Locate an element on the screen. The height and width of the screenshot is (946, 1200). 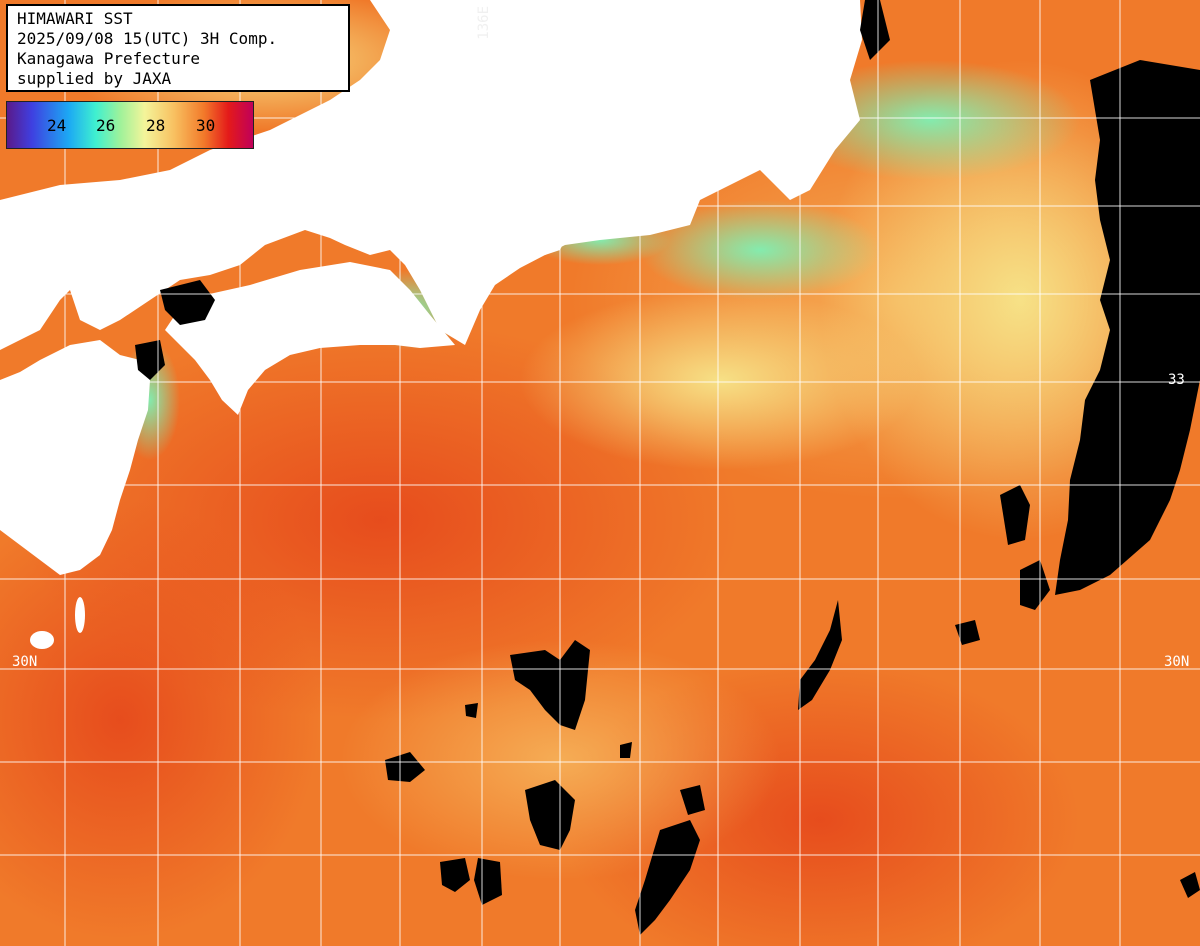
lat-label-30n-left: 30N is located at coordinates (25, 662).